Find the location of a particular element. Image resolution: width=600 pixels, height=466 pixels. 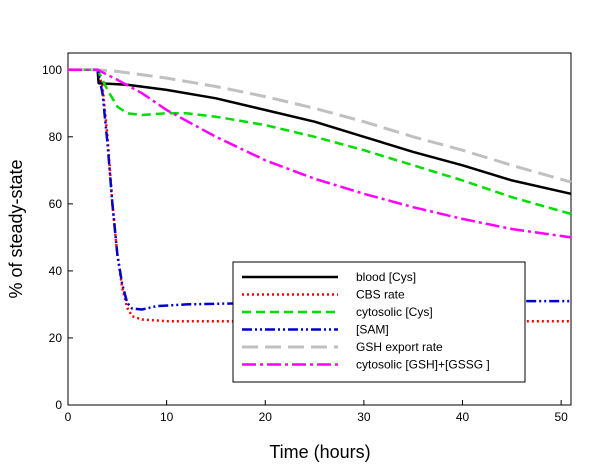

x-tick-label: 0 is located at coordinates (68, 417).